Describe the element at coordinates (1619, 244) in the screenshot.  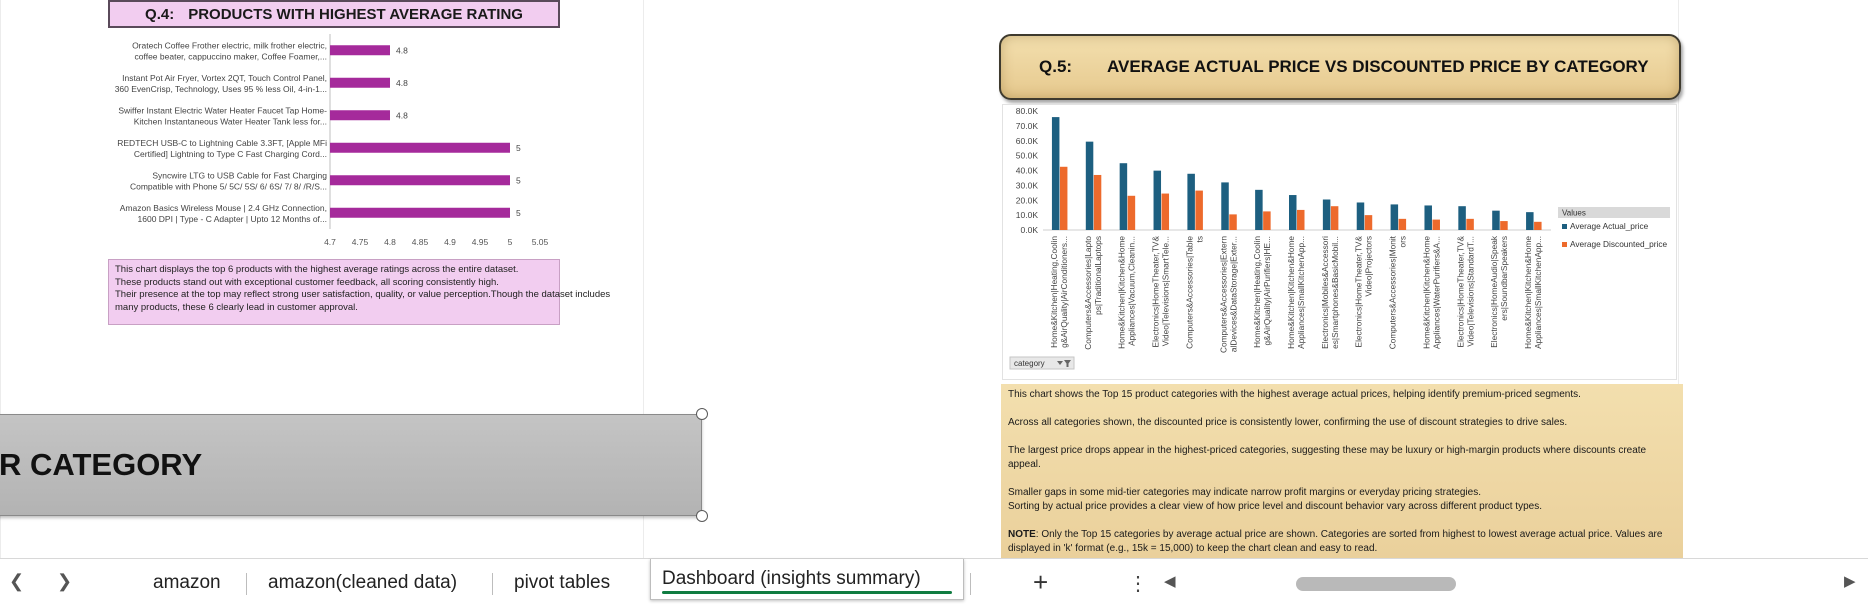
I see `q5-legend-entry: Average Discounted_price` at that location.